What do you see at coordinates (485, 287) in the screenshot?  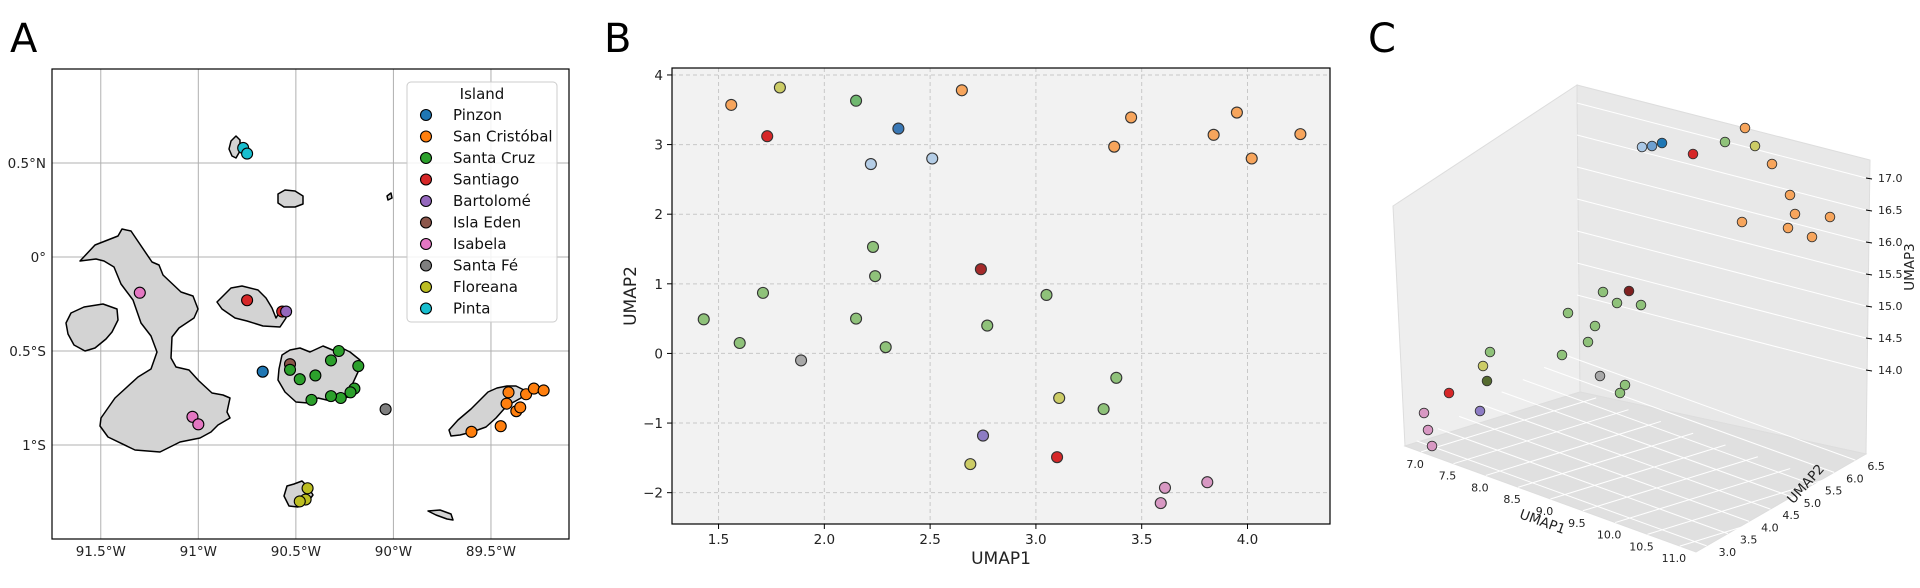 I see `legend-label: Floreana` at bounding box center [485, 287].